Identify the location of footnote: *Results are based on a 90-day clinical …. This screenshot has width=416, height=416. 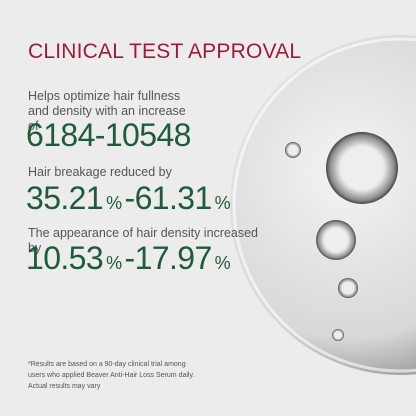
(111, 375).